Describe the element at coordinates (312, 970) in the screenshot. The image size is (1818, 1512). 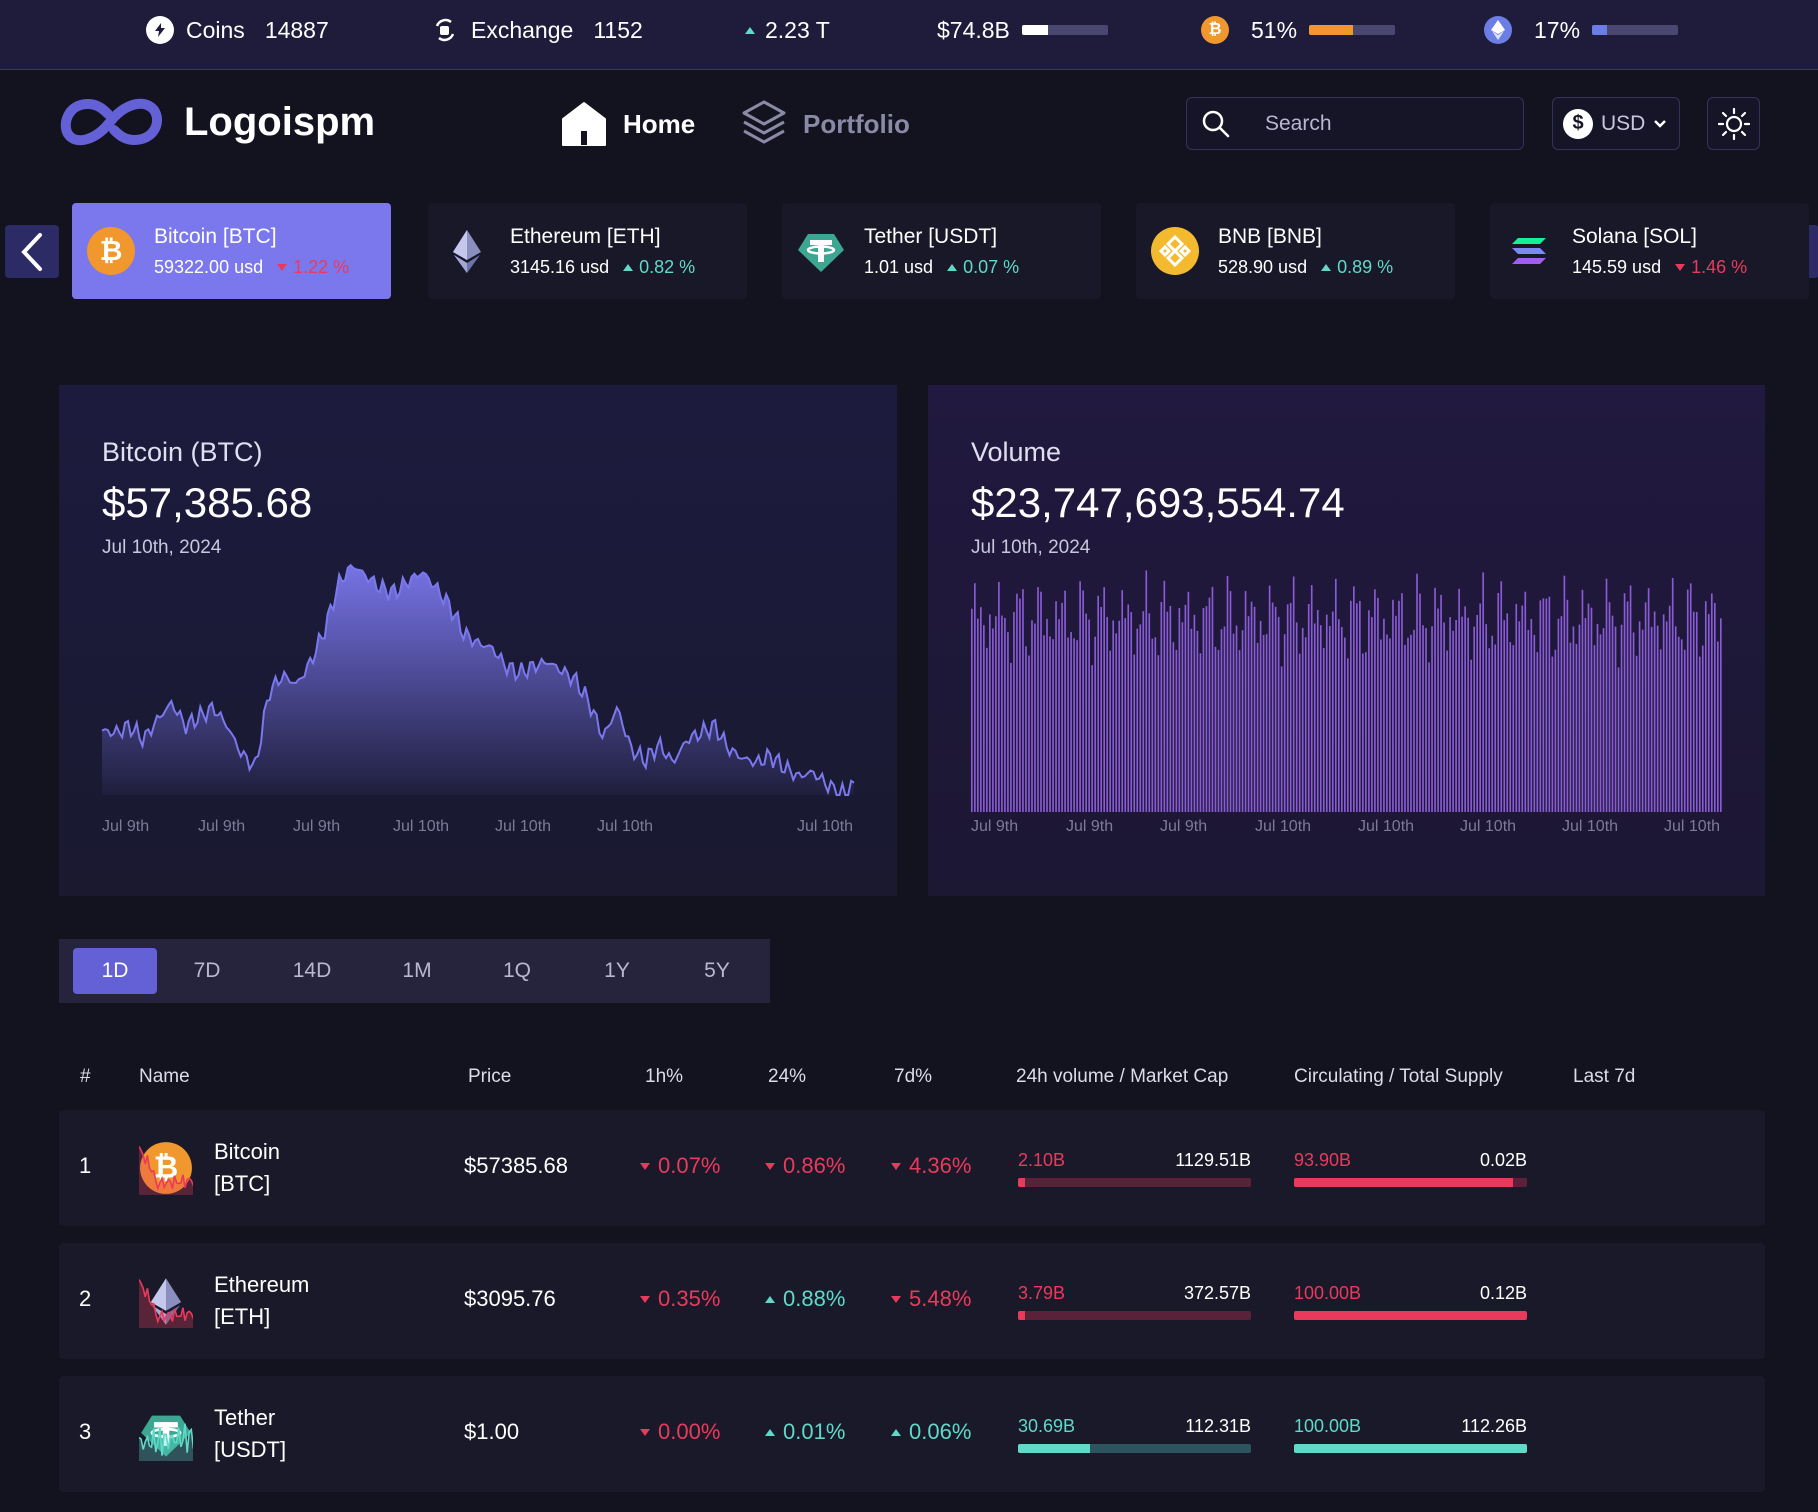
I see `tab-14d: 14D` at that location.